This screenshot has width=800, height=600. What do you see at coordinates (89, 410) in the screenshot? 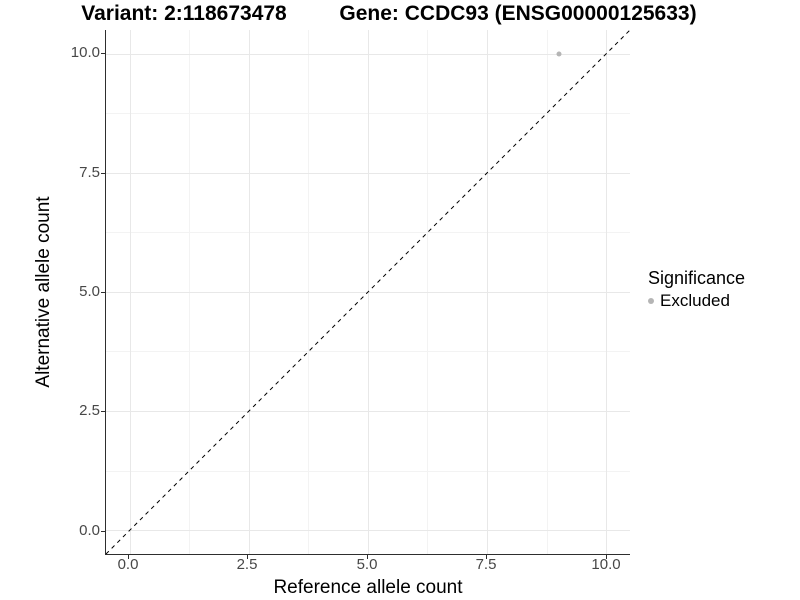
I see `y-tick-label: 2.5` at bounding box center [89, 410].